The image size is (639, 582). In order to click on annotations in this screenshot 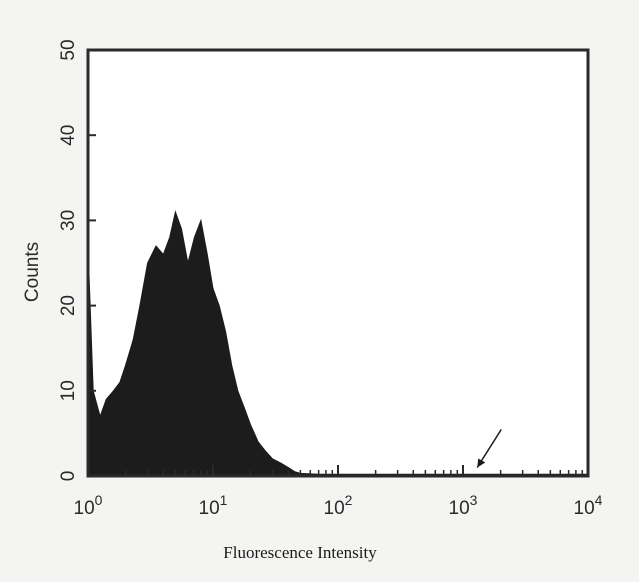, I will do `click(489, 448)`.